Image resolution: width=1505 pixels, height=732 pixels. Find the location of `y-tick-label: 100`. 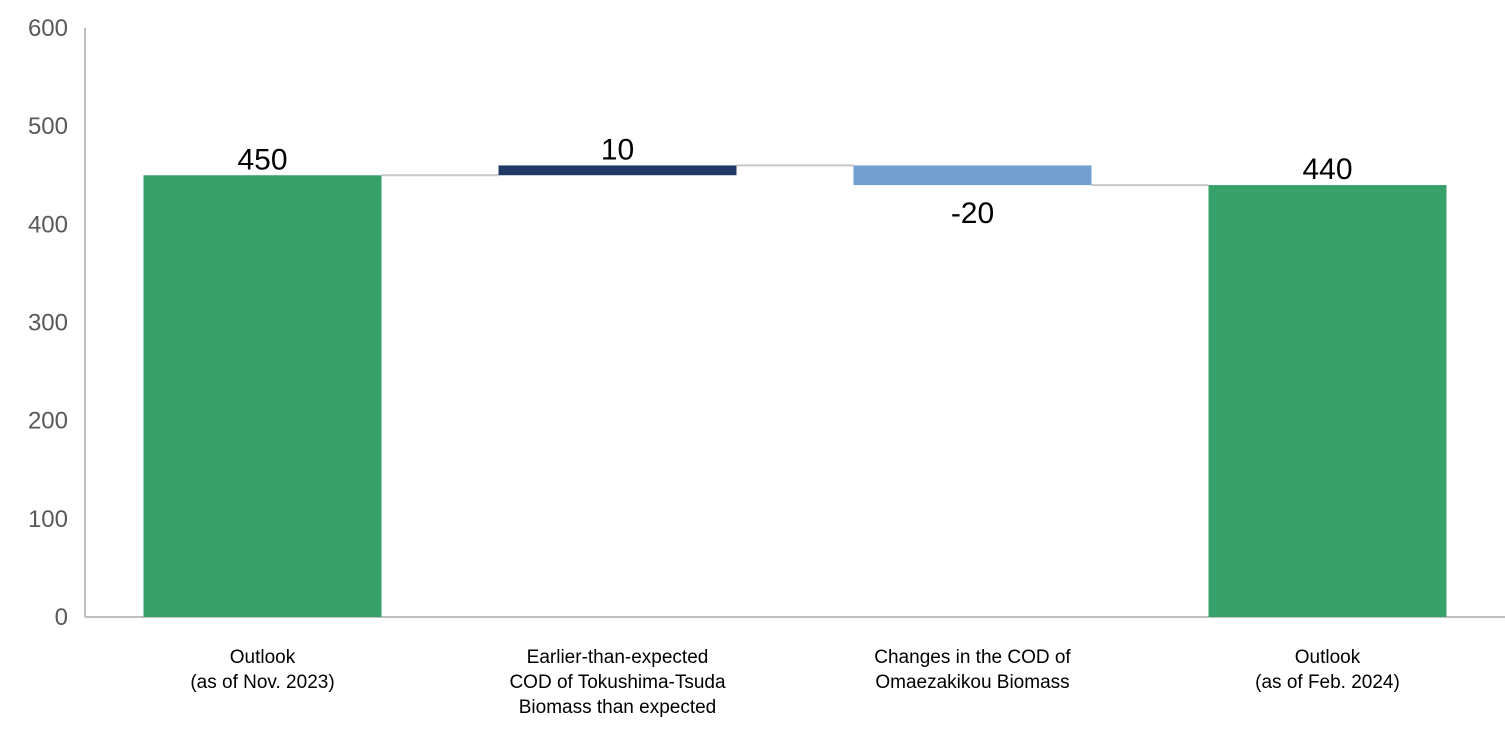

y-tick-label: 100 is located at coordinates (48, 519).